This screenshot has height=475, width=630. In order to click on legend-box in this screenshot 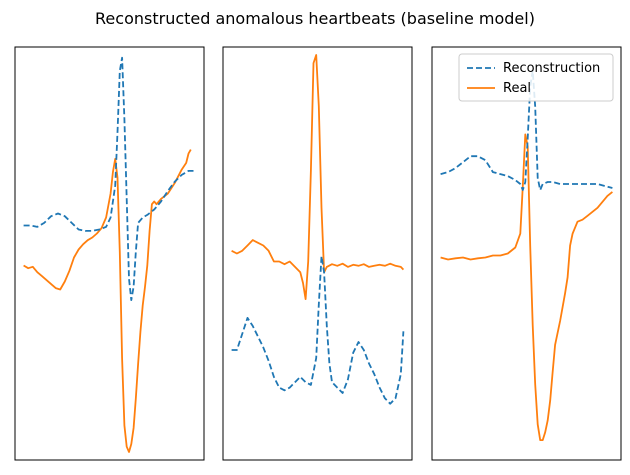, I will do `click(536, 77)`.